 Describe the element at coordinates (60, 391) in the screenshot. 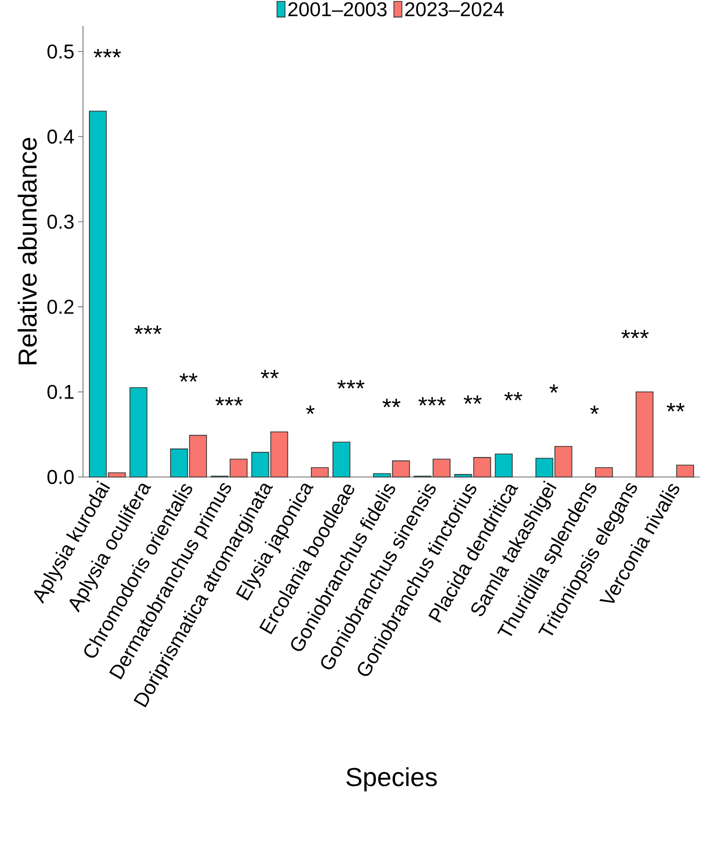

I see `y-tick-label: 0.1` at that location.